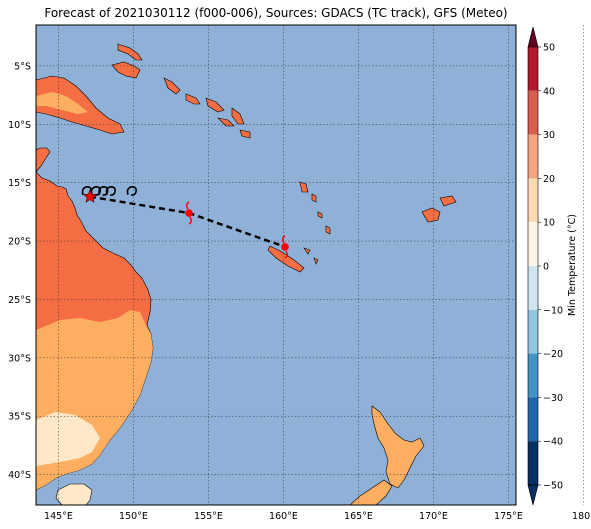 The image size is (591, 529). I want to click on colorbar-tick-label: −10, so click(553, 310).